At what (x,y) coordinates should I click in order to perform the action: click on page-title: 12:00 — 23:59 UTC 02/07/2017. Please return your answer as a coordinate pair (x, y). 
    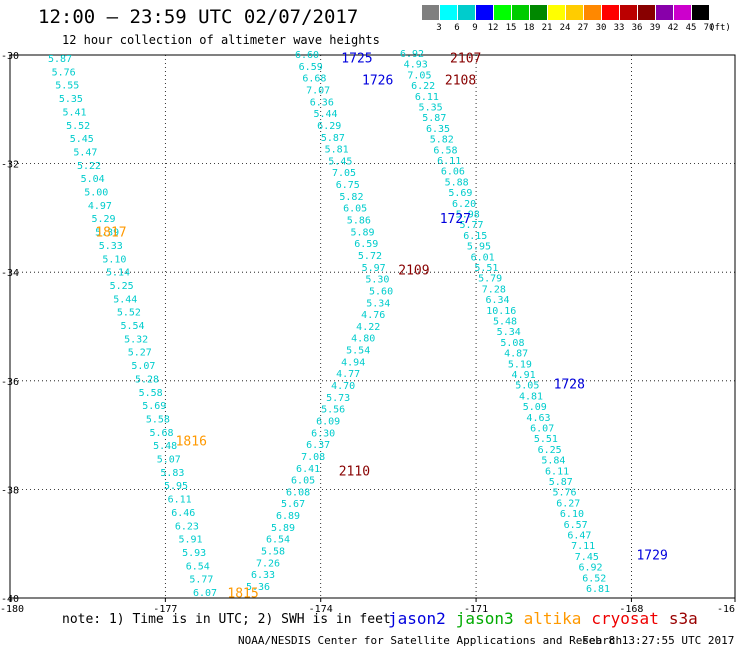
    Looking at the image, I should click on (198, 17).